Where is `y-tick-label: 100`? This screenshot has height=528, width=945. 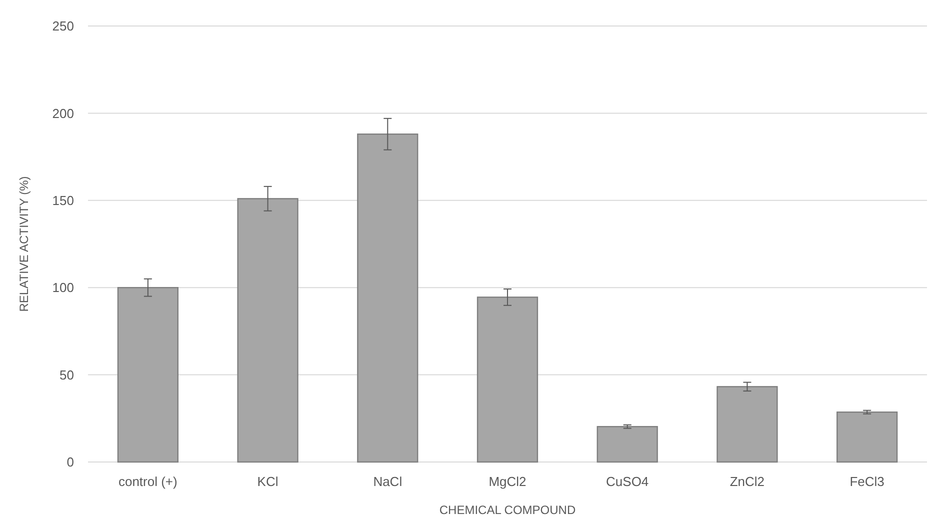 y-tick-label: 100 is located at coordinates (63, 288).